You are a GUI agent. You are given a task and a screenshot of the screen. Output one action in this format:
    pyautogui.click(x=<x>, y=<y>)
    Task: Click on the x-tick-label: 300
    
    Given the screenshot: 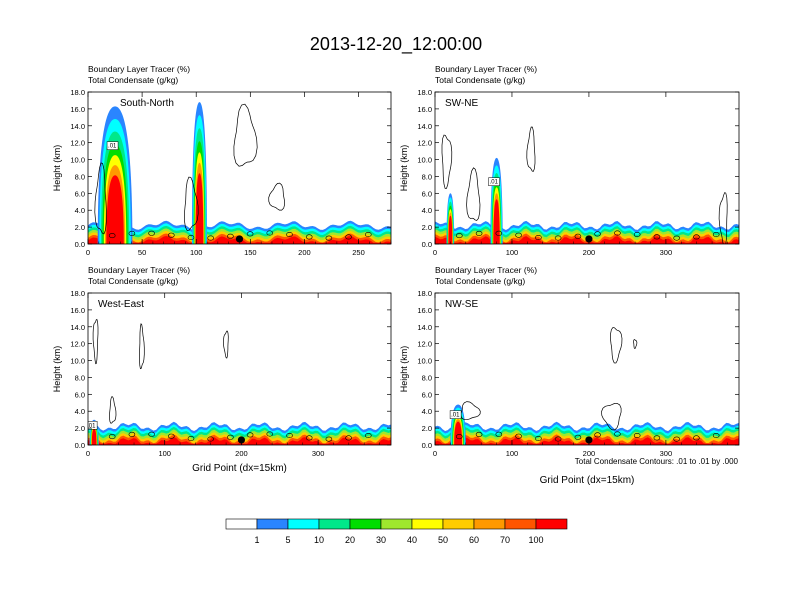 What is the action you would take?
    pyautogui.click(x=666, y=453)
    